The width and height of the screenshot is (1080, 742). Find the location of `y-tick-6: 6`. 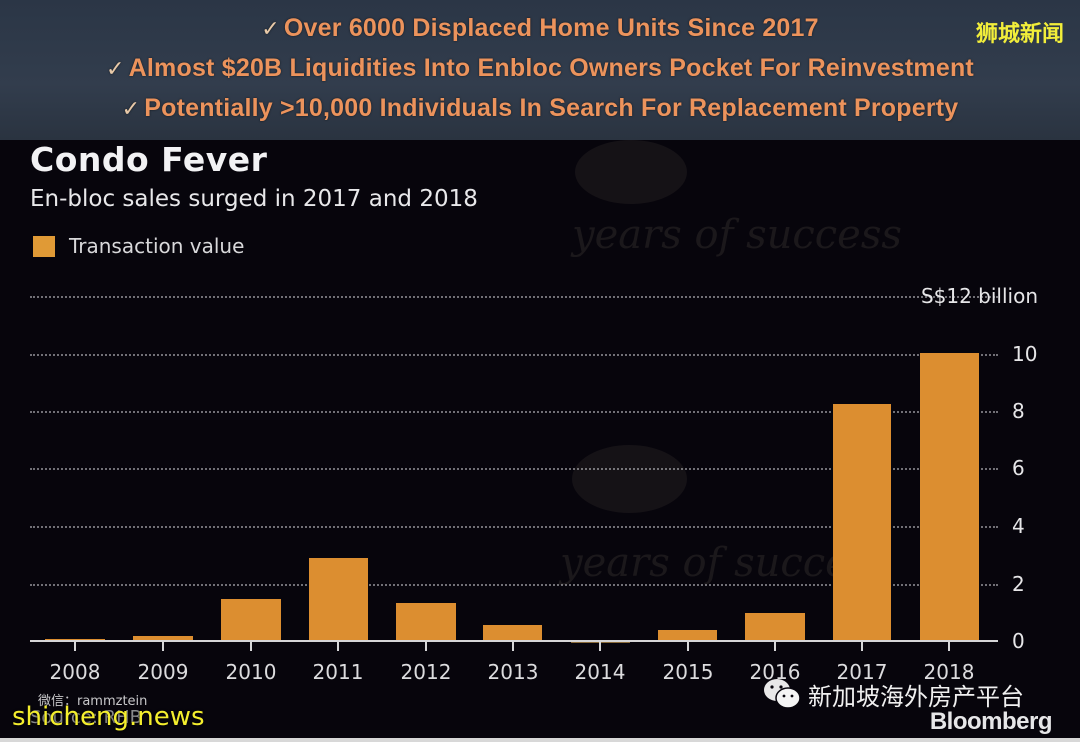

y-tick-6: 6 is located at coordinates (1018, 468).